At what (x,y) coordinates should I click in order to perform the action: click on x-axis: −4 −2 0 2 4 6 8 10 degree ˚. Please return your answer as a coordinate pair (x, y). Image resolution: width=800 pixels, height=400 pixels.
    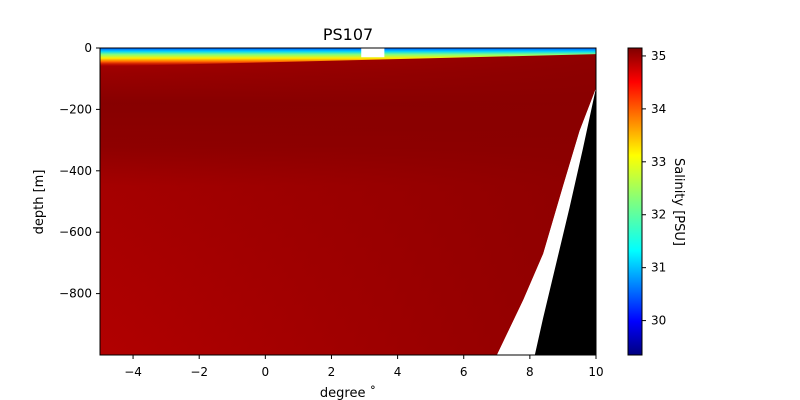
    Looking at the image, I should click on (364, 377).